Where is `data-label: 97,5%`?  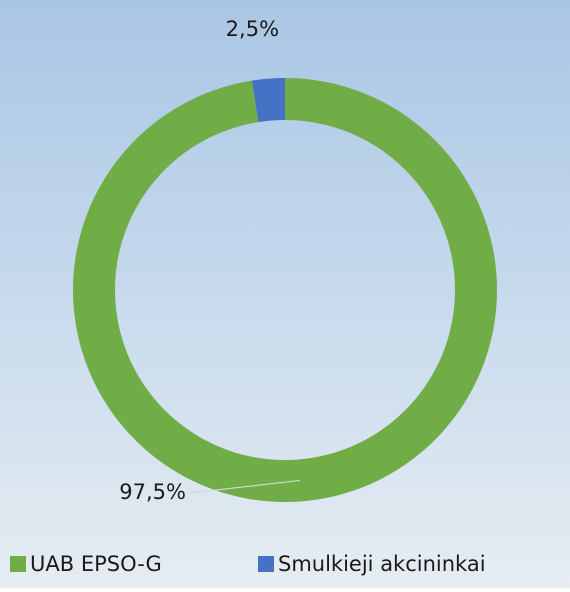
data-label: 97,5% is located at coordinates (152, 492).